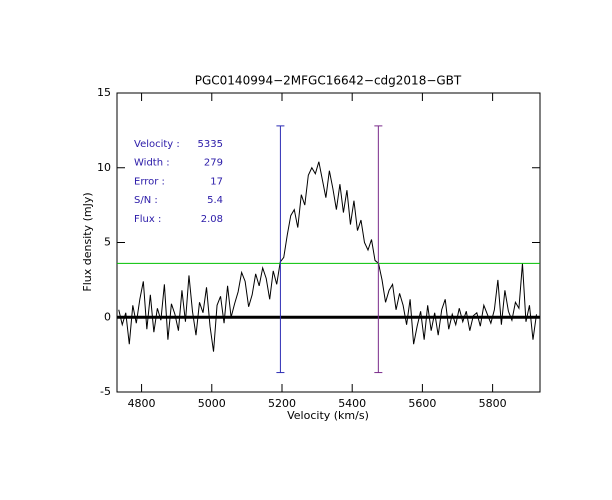 This screenshot has height=500, width=612. I want to click on y-tick-label: 0, so click(107, 316).